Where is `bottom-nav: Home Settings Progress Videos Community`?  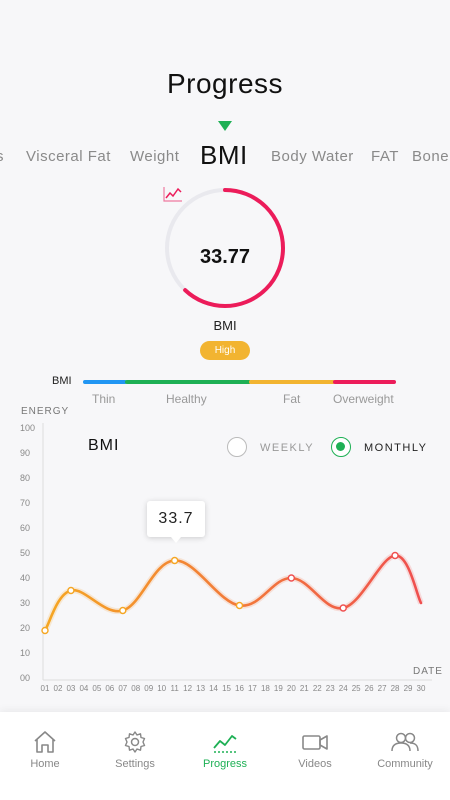
bottom-nav: Home Settings Progress Videos Community is located at coordinates (225, 756).